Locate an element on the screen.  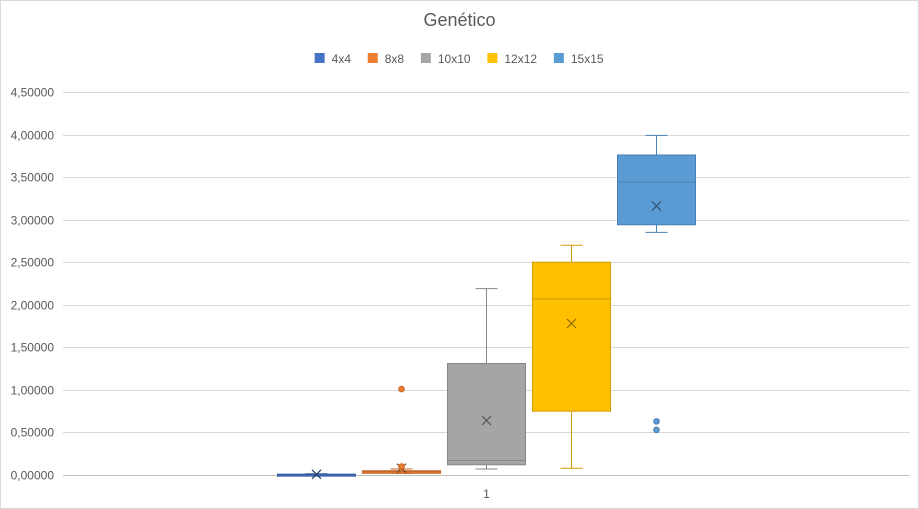
legend-label: 8x8 is located at coordinates (395, 59).